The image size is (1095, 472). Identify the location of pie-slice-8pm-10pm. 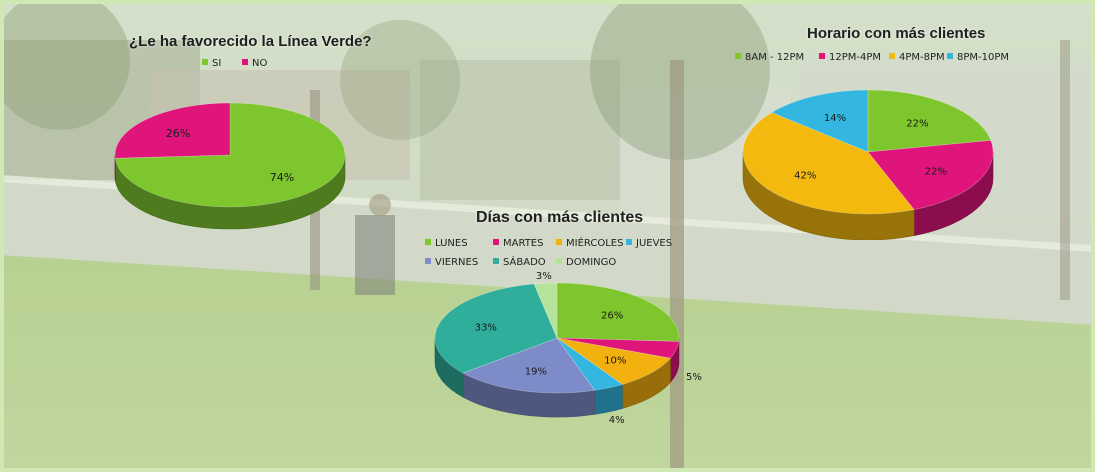
(820, 121).